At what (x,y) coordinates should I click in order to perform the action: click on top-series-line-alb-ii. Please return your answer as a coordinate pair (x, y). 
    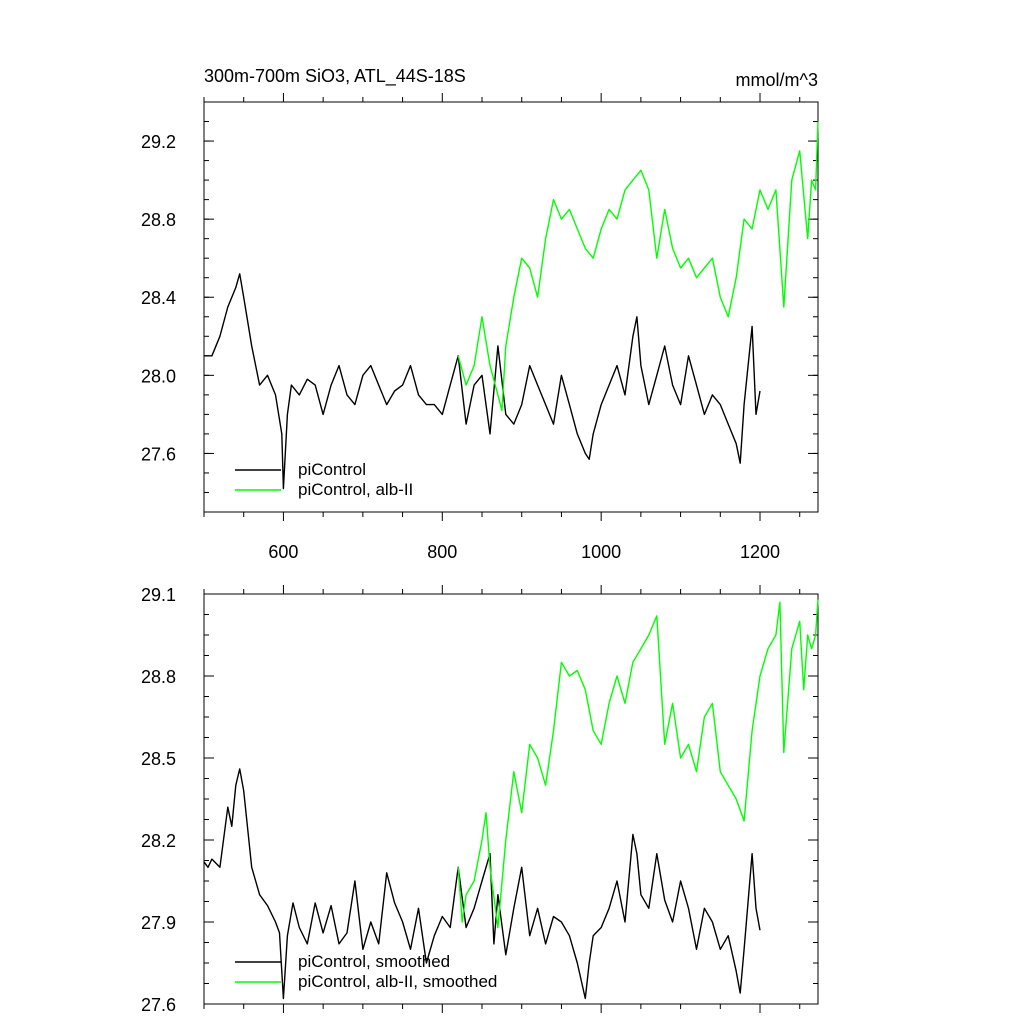
    Looking at the image, I should click on (638, 266).